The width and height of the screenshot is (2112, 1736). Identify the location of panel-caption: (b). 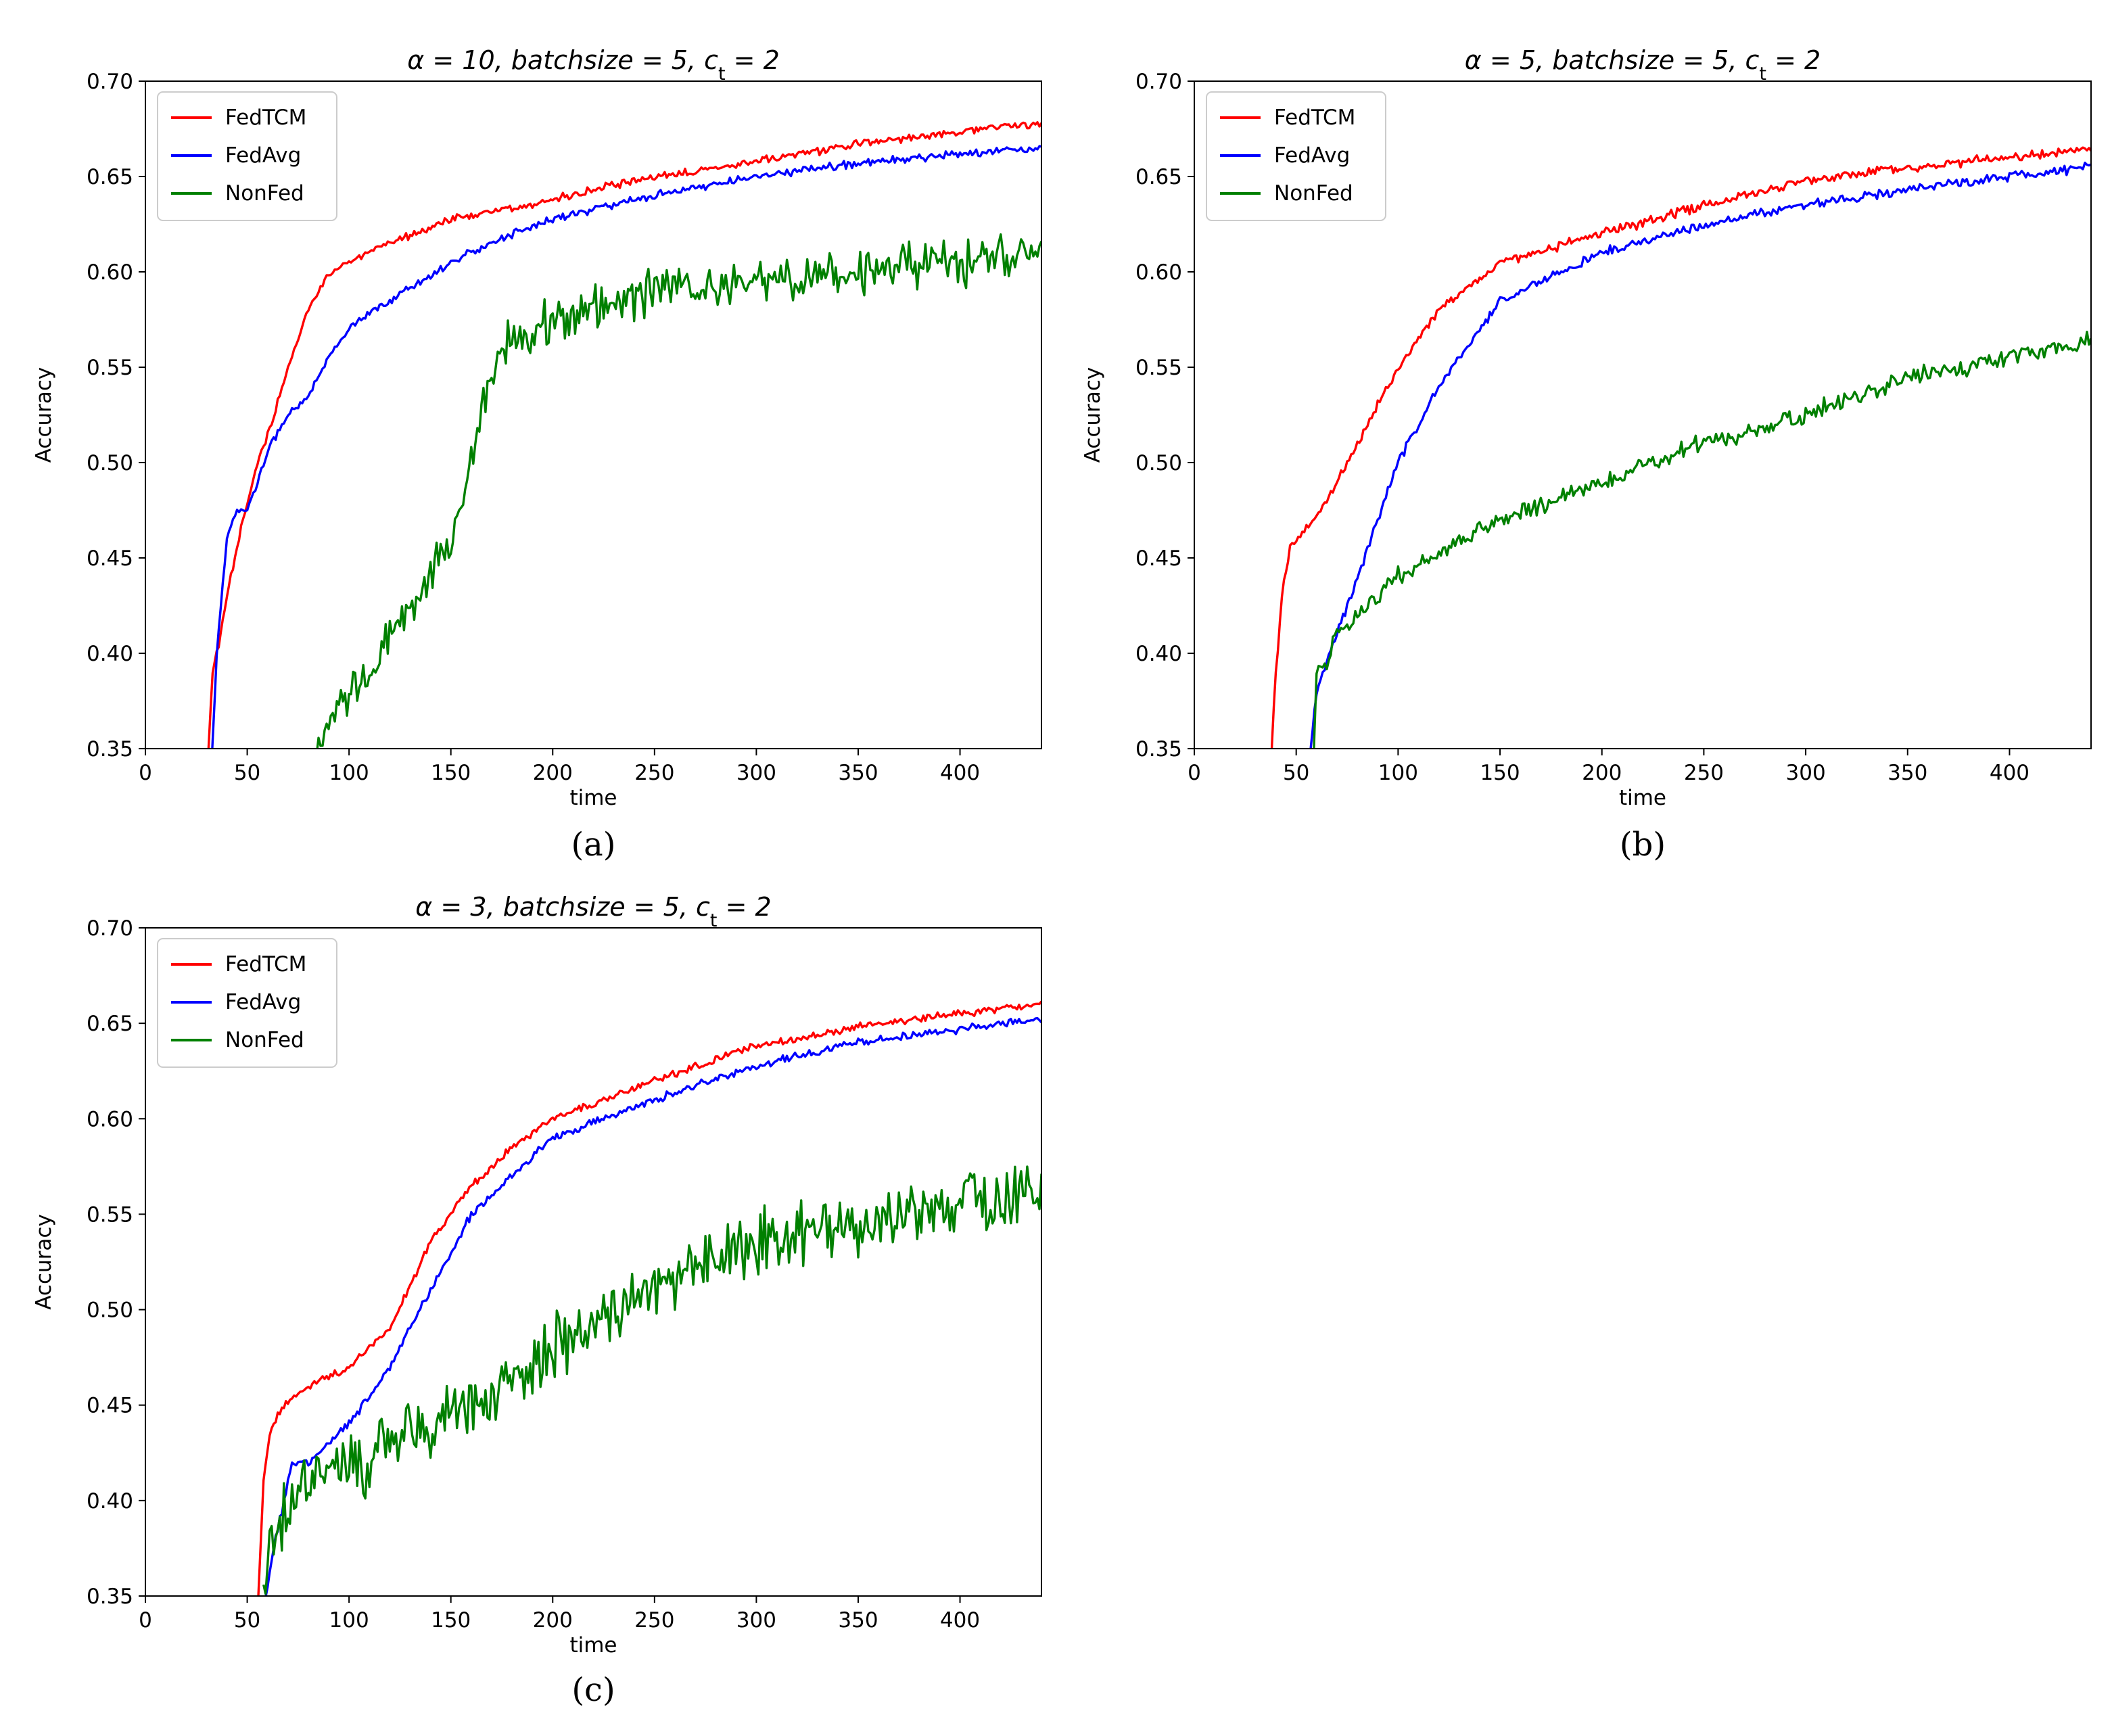
(1643, 845).